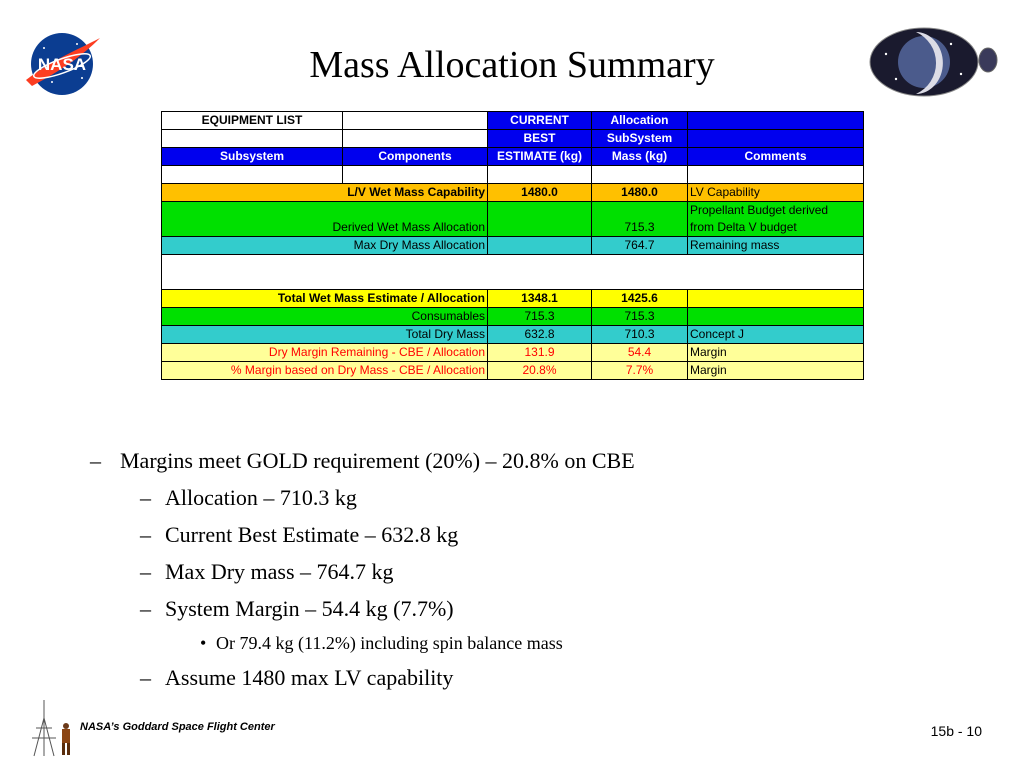 Image resolution: width=1024 pixels, height=768 pixels. What do you see at coordinates (324, 192) in the screenshot?
I see `row-label: L/V Wet Mass Capability` at bounding box center [324, 192].